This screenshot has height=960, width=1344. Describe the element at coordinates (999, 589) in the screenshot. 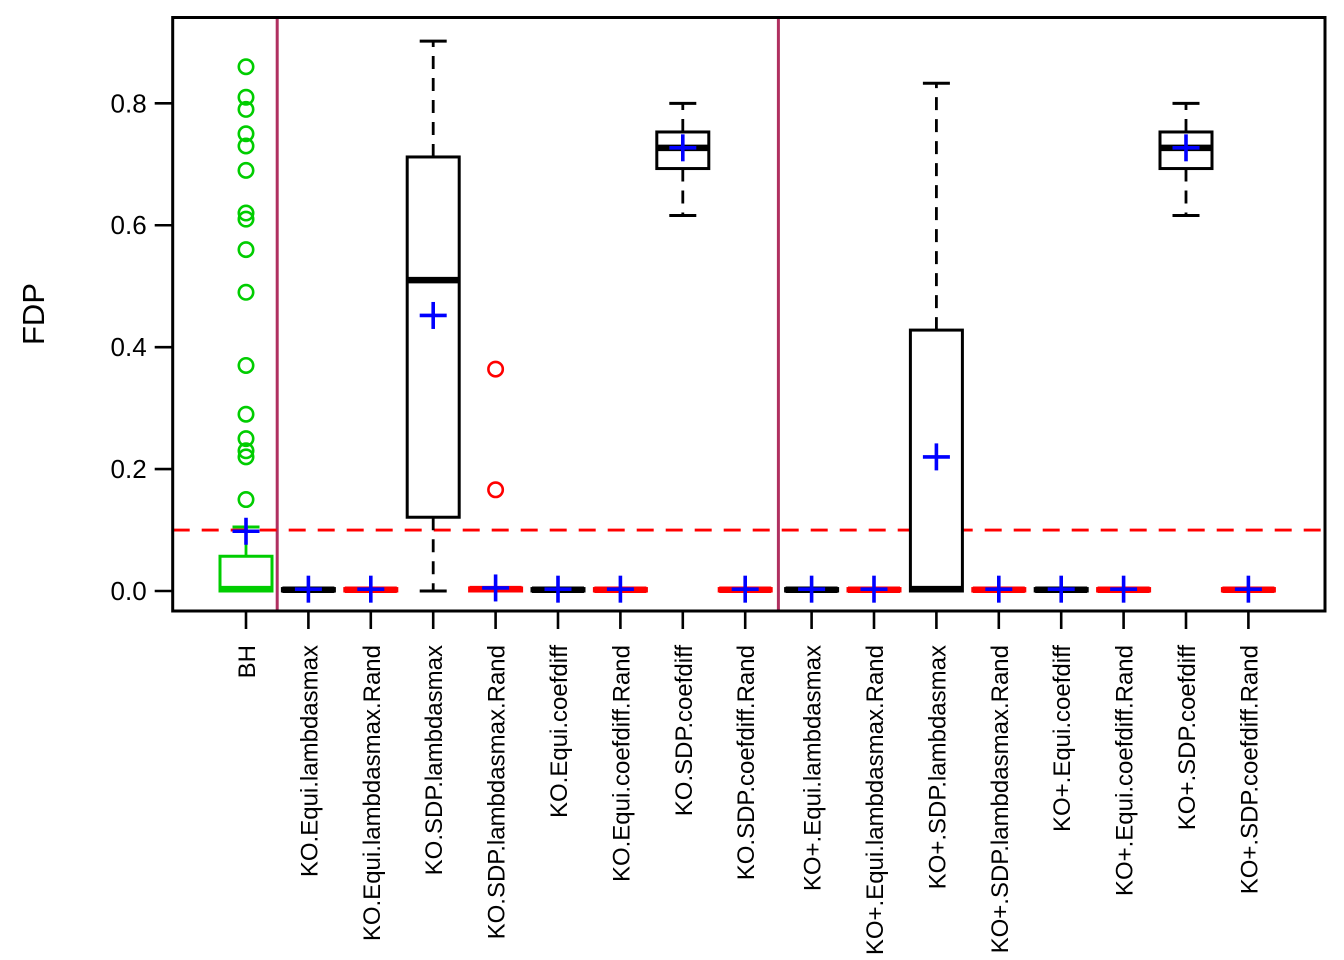

I see `box-group-KO+.SDP.lambdasmax.Rand` at that location.